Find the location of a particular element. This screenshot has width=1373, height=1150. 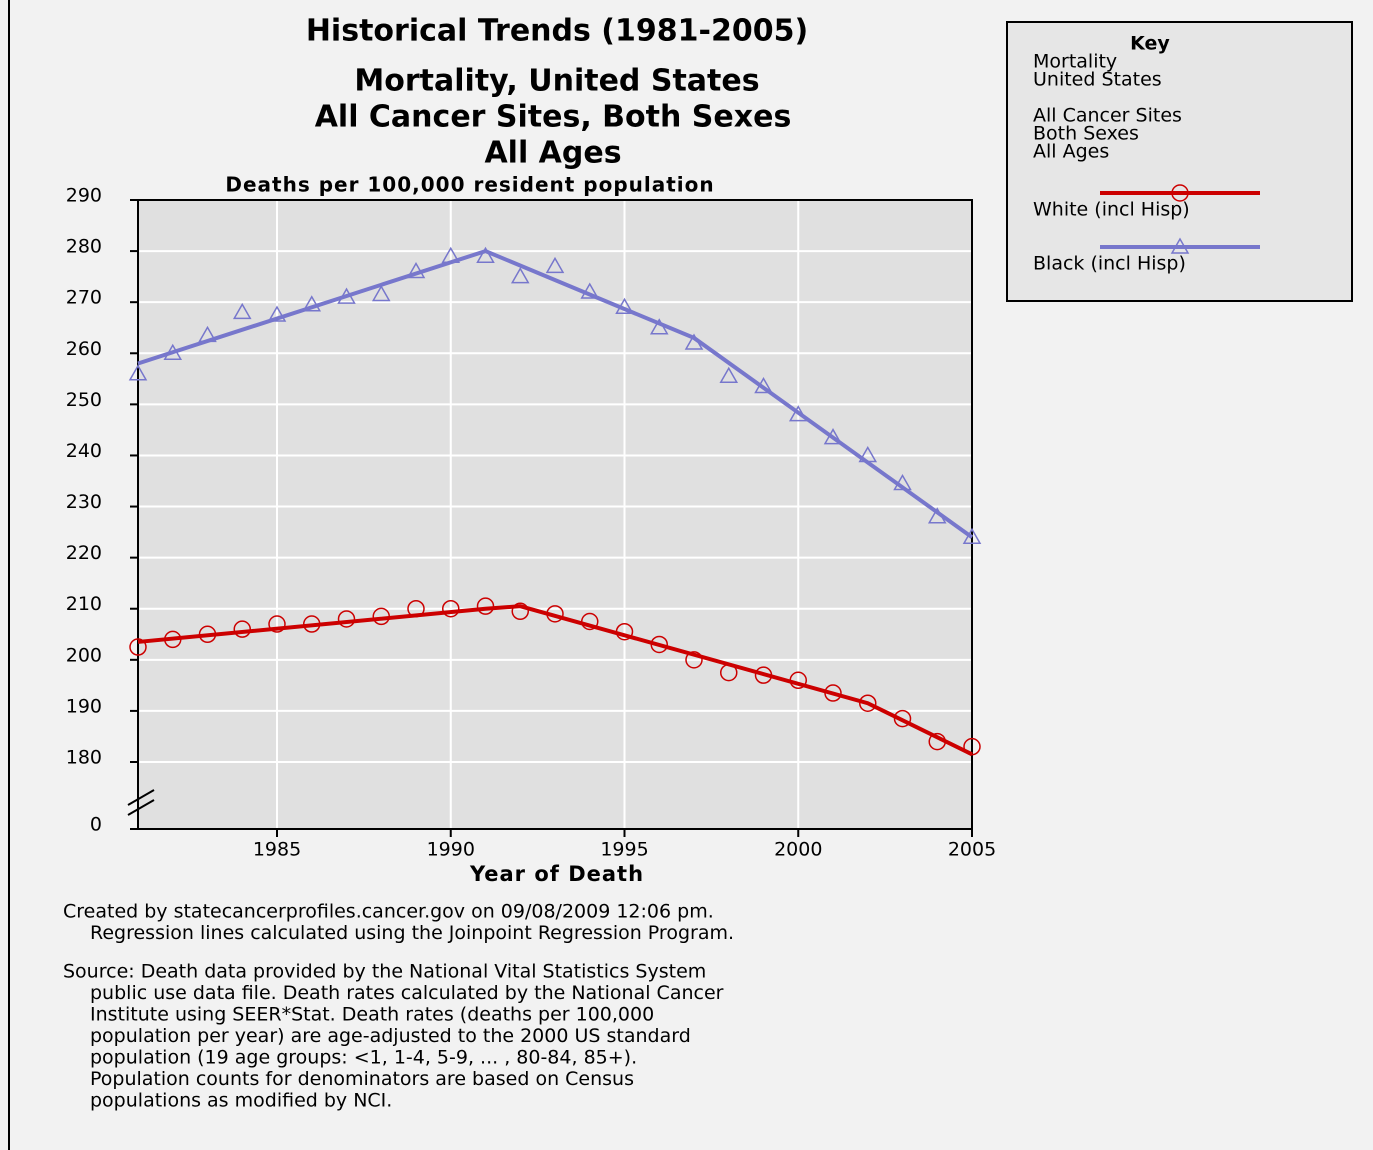

x-axis-label: Year of Death is located at coordinates (556, 874).